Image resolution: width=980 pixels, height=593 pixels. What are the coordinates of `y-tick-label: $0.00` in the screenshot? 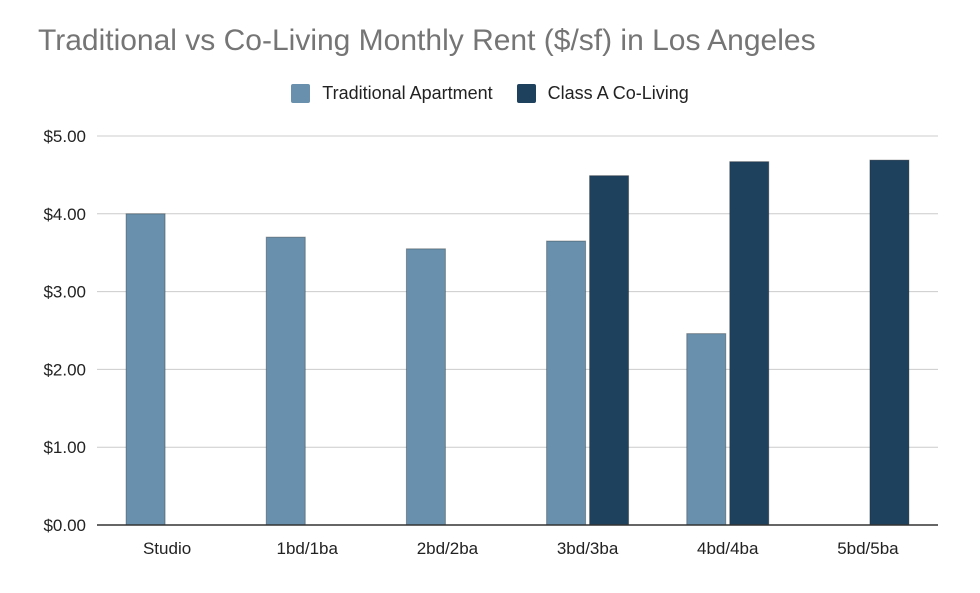 It's located at (64, 525).